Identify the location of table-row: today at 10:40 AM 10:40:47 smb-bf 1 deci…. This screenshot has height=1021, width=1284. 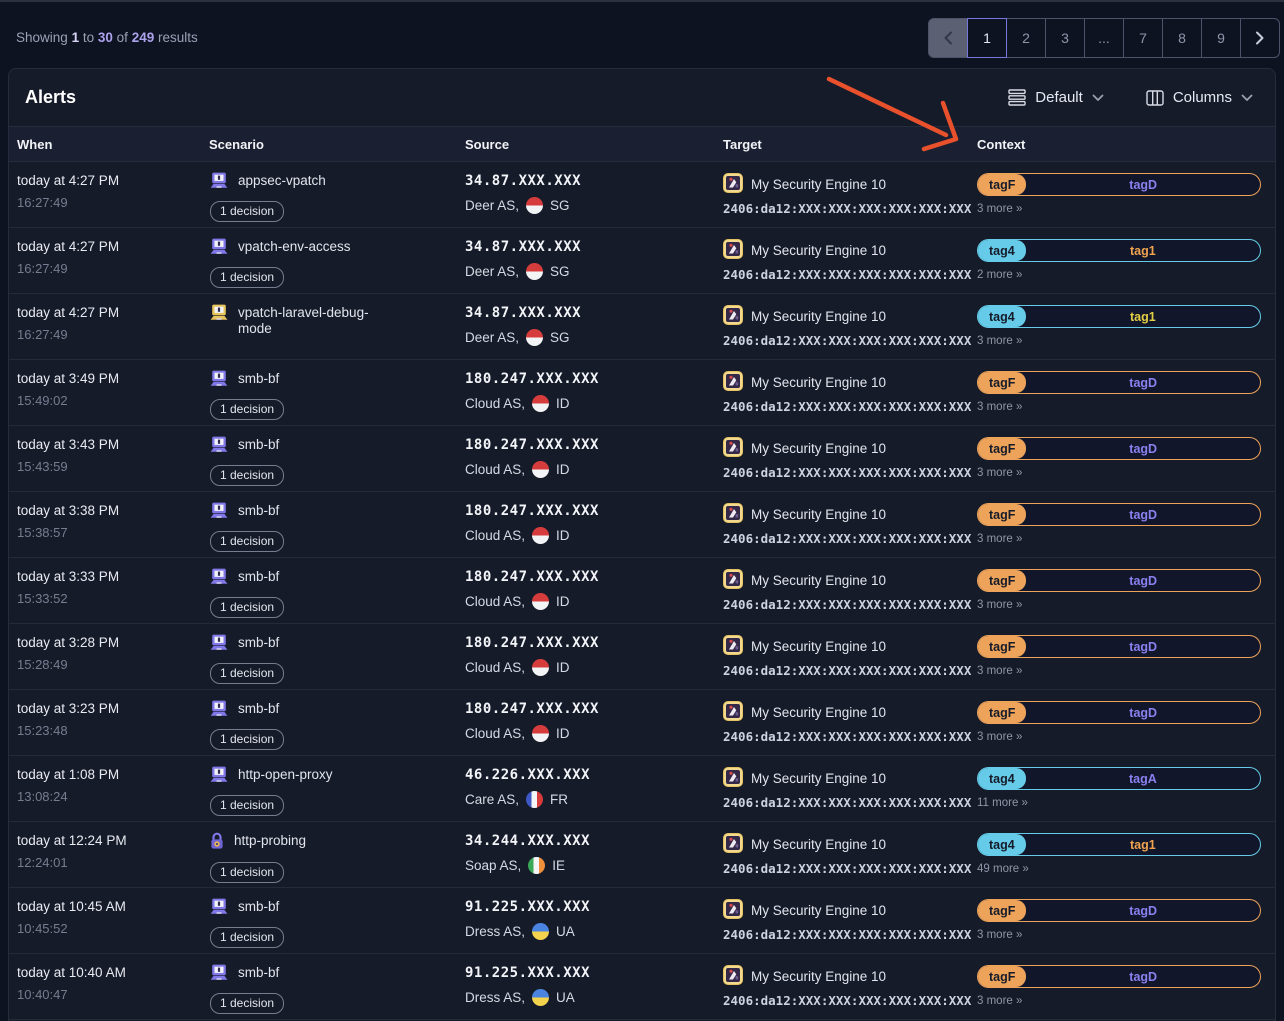
(642, 987).